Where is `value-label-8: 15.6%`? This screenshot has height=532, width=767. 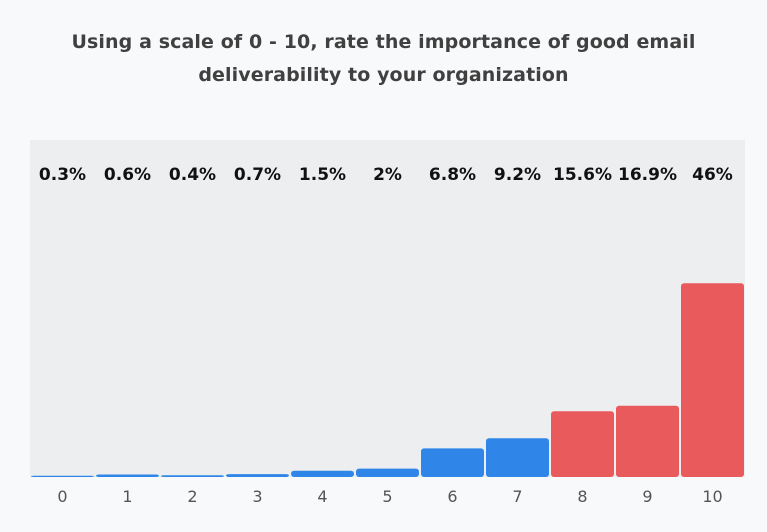 value-label-8: 15.6% is located at coordinates (582, 175).